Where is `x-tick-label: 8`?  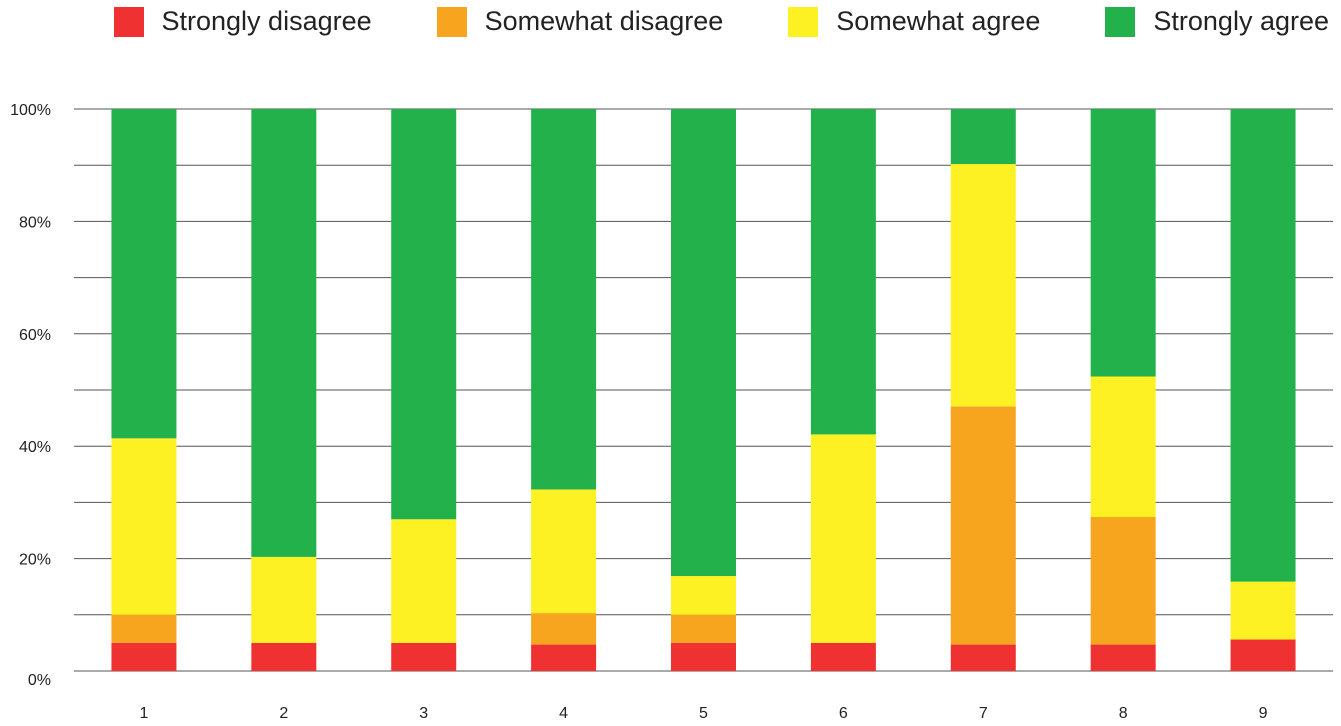 x-tick-label: 8 is located at coordinates (1123, 713).